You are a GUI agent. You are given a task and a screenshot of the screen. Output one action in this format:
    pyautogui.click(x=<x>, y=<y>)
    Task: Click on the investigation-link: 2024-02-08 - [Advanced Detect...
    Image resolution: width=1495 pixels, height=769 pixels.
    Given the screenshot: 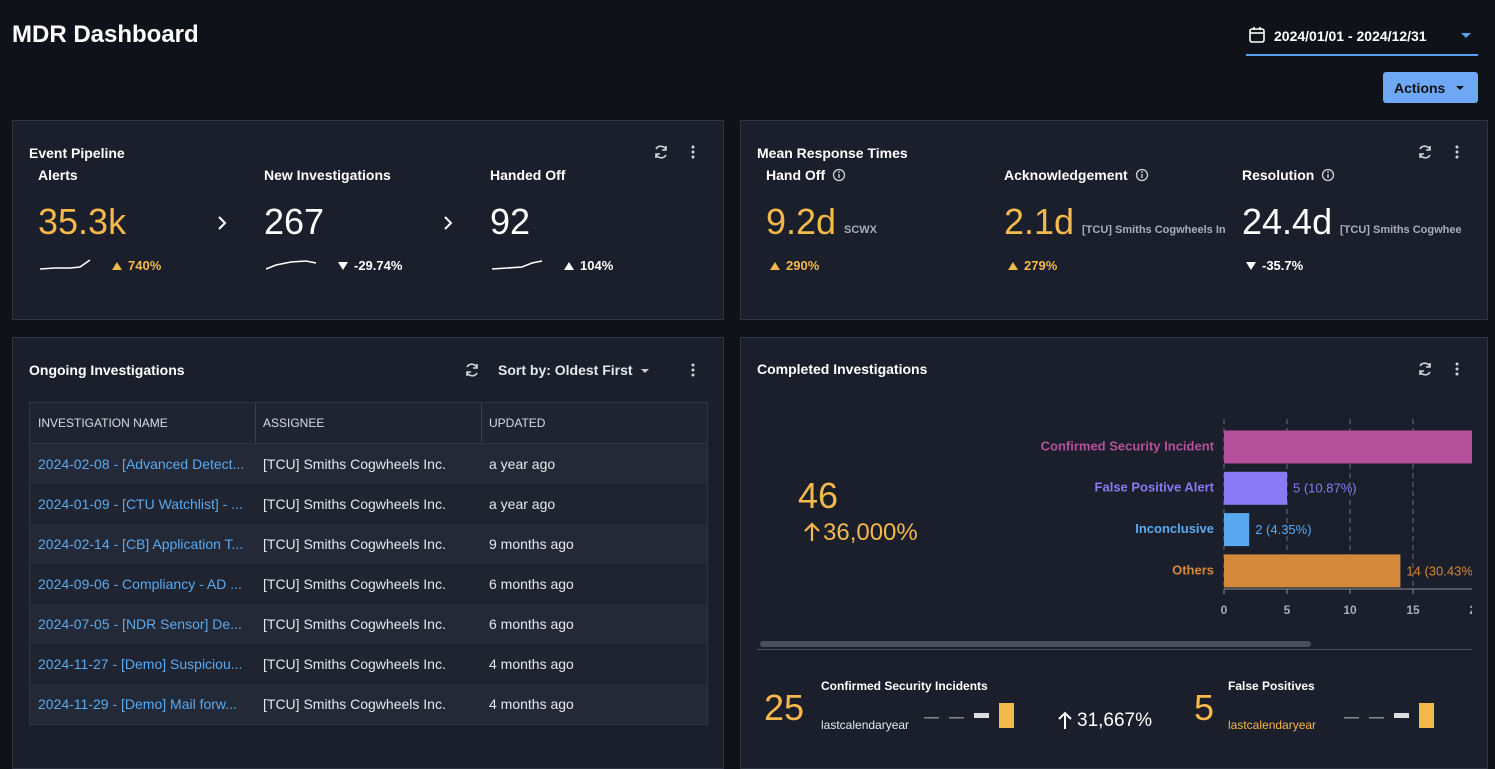 What is the action you would take?
    pyautogui.click(x=141, y=464)
    